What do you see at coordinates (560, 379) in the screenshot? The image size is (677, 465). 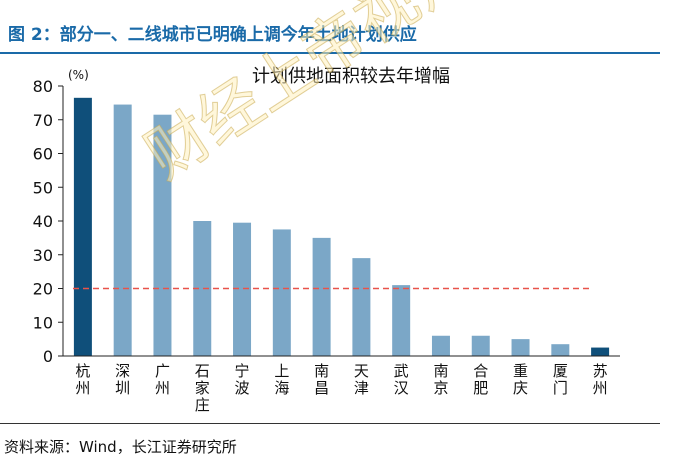 I see `x-tick-label: 厦门` at bounding box center [560, 379].